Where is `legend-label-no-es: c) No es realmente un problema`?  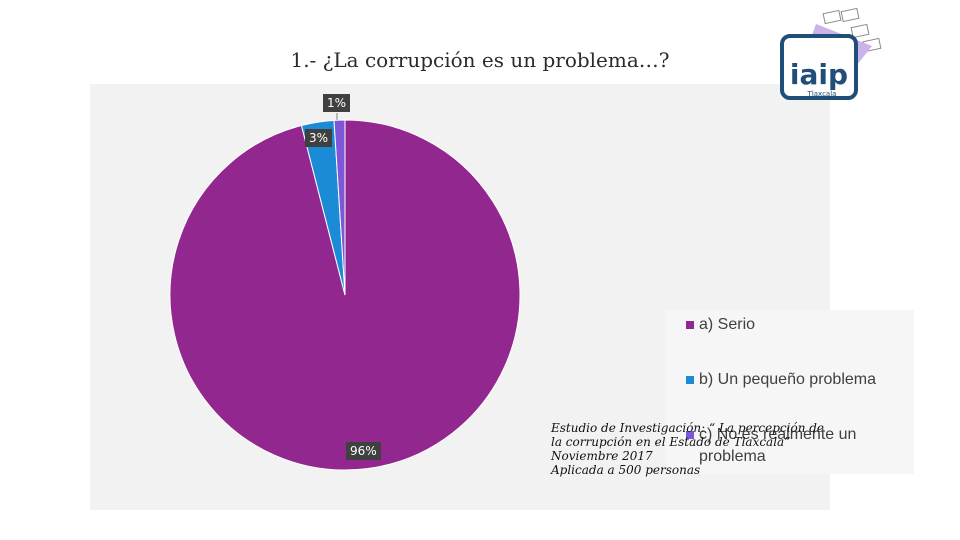
legend-label-no-es: c) No es realmente un problema is located at coordinates (778, 445).